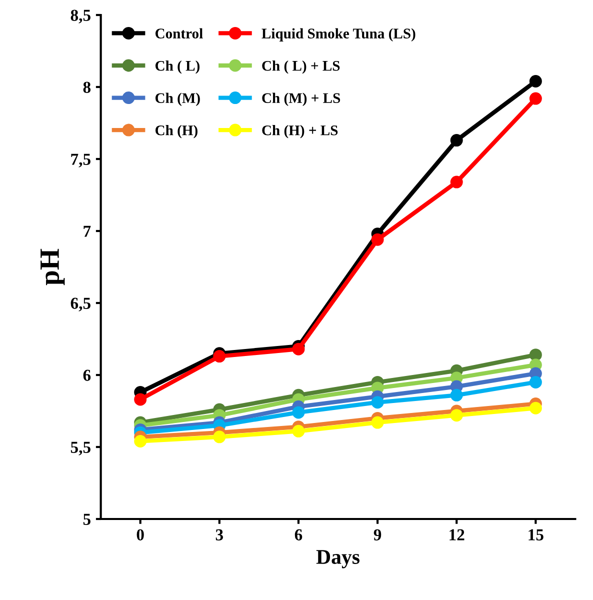 The width and height of the screenshot is (593, 600). I want to click on y-tick-label: 5, so click(86, 519).